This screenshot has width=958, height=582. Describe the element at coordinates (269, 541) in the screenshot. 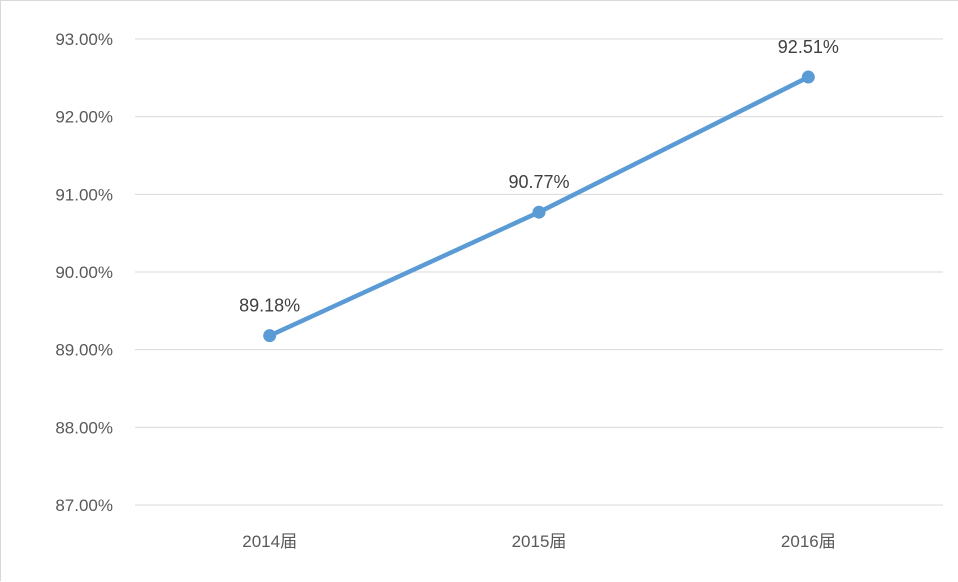

I see `x-tick-label: 2014届` at that location.